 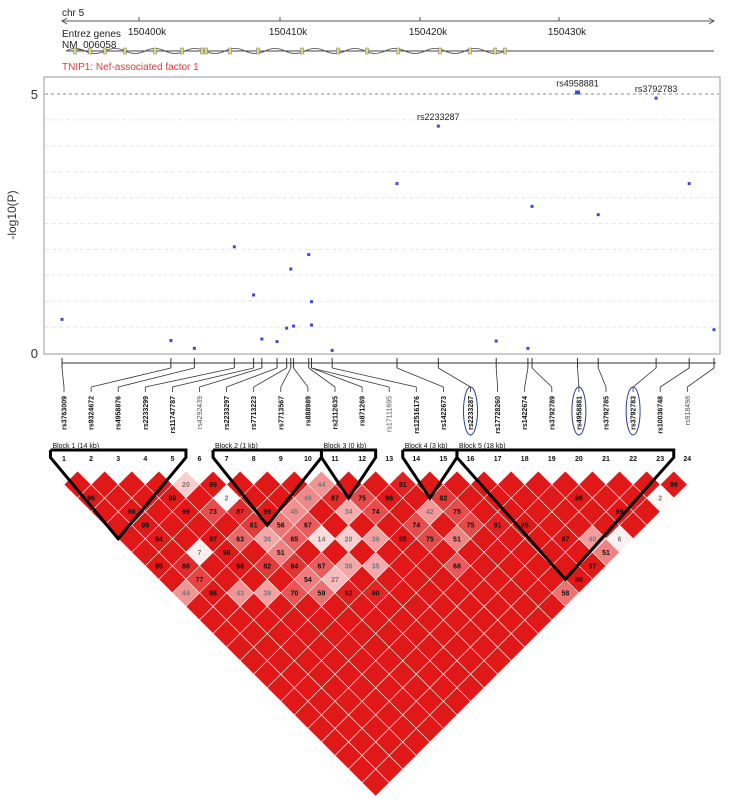 I want to click on marker-name-label: rs3792785, so click(x=607, y=413).